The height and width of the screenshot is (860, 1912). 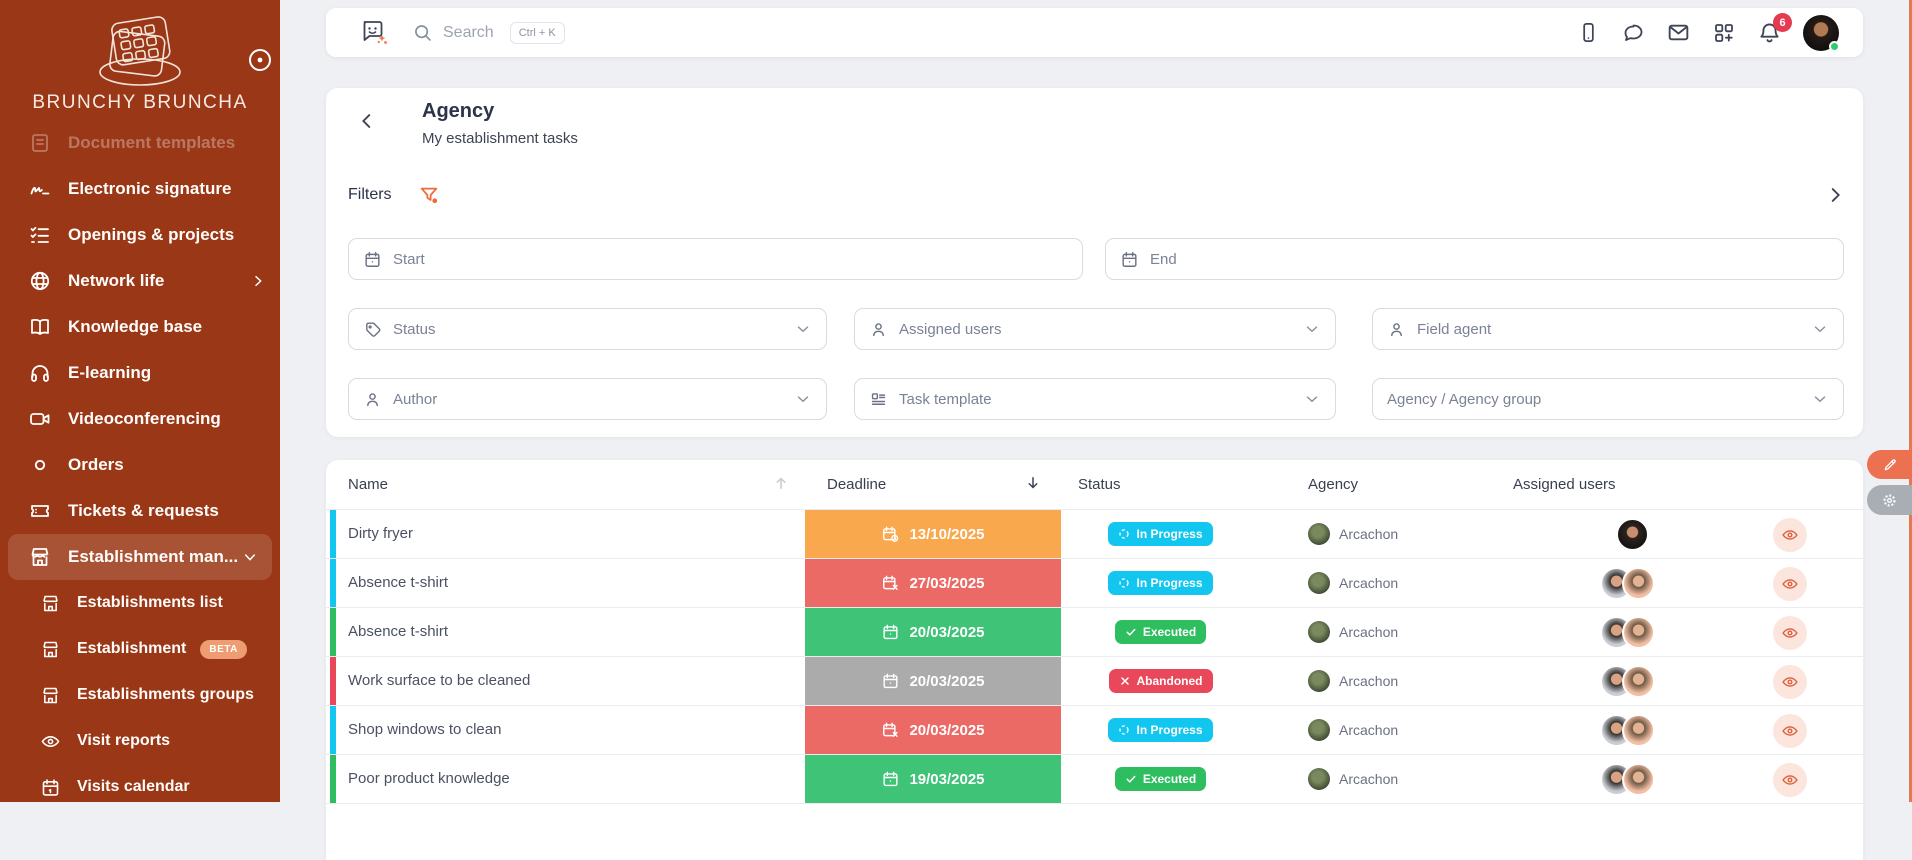 I want to click on sort-asc-icon, so click(x=781, y=483).